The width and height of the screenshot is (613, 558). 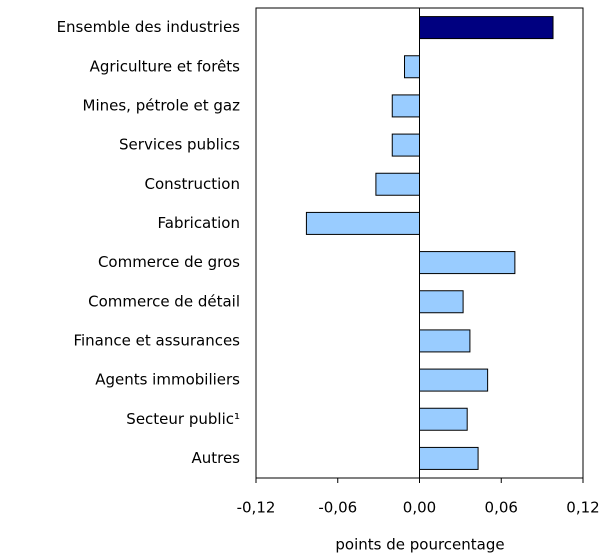 I want to click on y-tick-label: Finance et assurances, so click(x=156, y=340).